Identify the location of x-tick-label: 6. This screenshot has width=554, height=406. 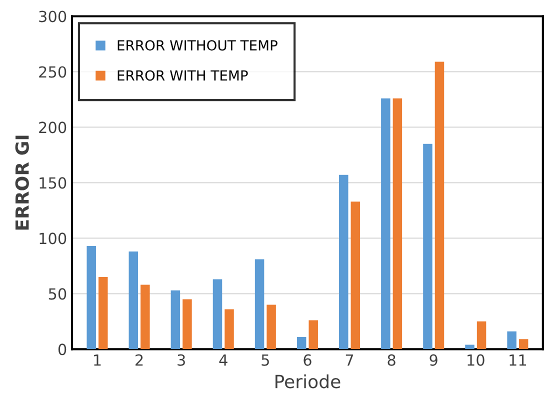
(308, 360).